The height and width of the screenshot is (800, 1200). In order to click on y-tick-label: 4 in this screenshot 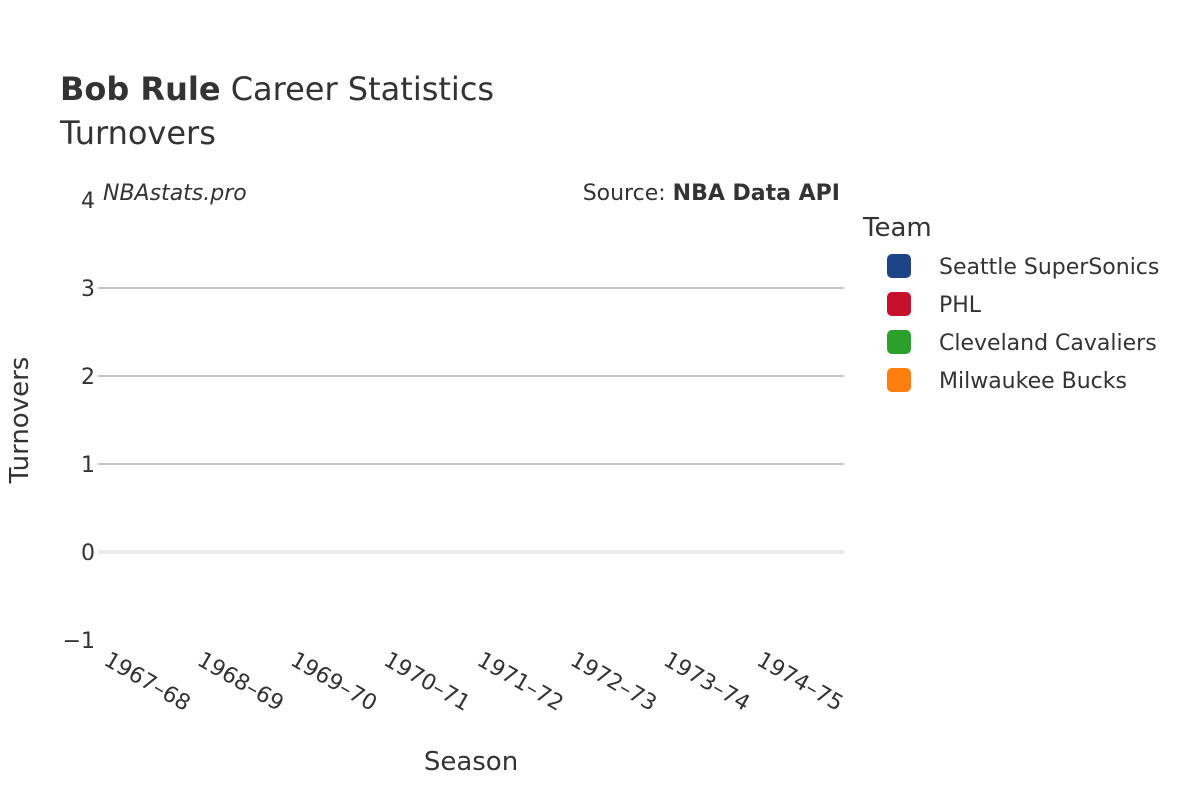, I will do `click(88, 201)`.